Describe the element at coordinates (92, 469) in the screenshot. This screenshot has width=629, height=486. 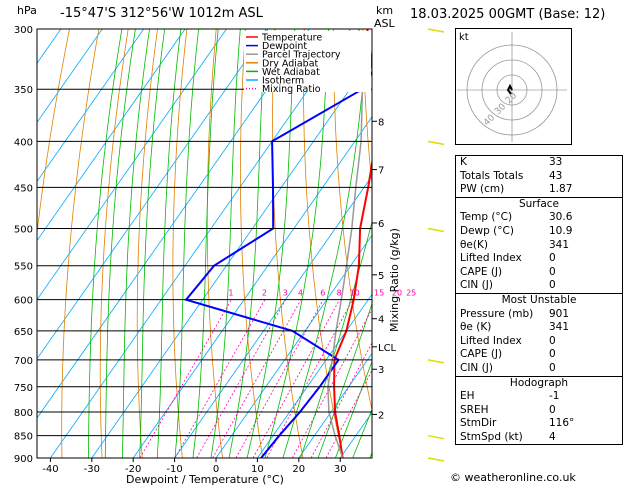
I see `x-tick-label: -30` at that location.